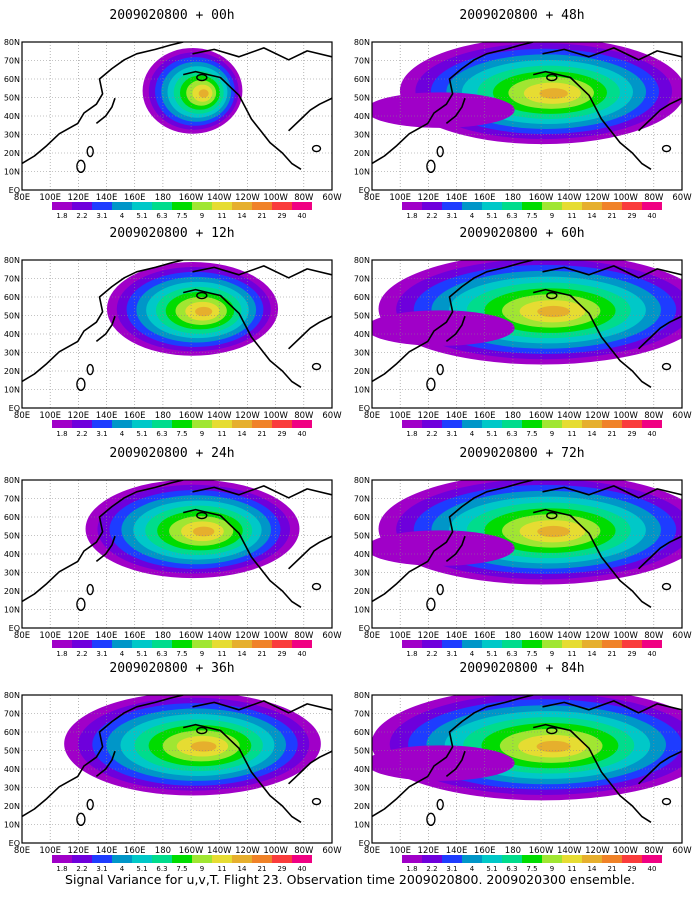  What do you see at coordinates (527, 334) in the screenshot?
I see `map-frame` at bounding box center [527, 334].